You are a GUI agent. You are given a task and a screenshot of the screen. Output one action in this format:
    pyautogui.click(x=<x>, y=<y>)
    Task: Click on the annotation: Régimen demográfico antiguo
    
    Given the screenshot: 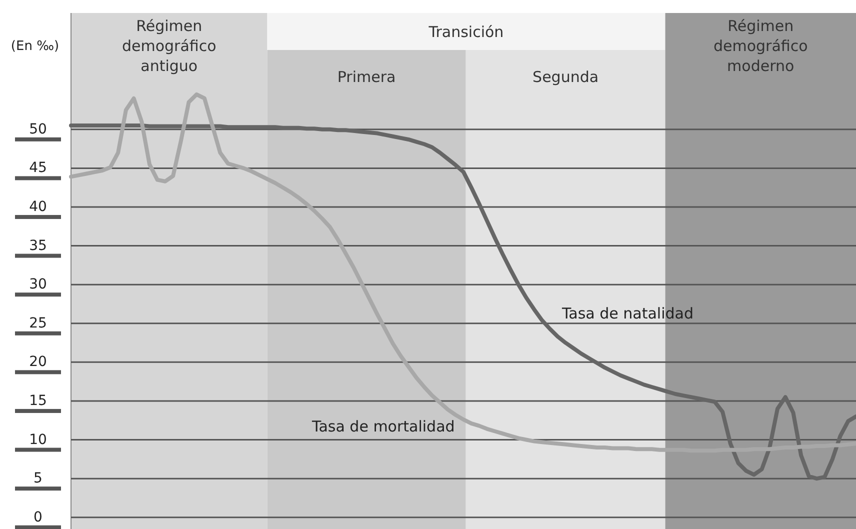 What is the action you would take?
    pyautogui.click(x=169, y=46)
    